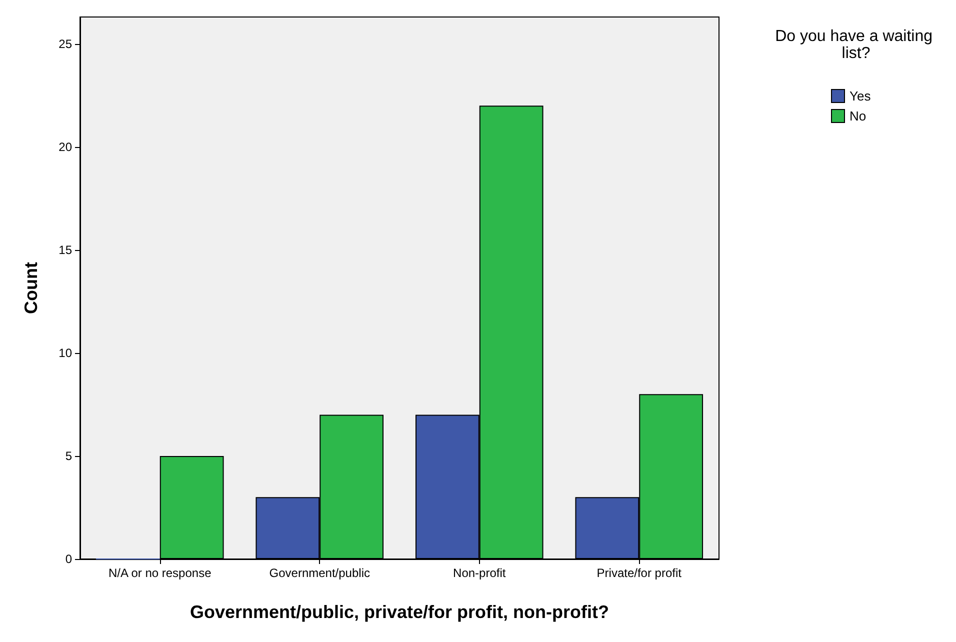 The image size is (956, 642). I want to click on legend-label: No, so click(858, 116).